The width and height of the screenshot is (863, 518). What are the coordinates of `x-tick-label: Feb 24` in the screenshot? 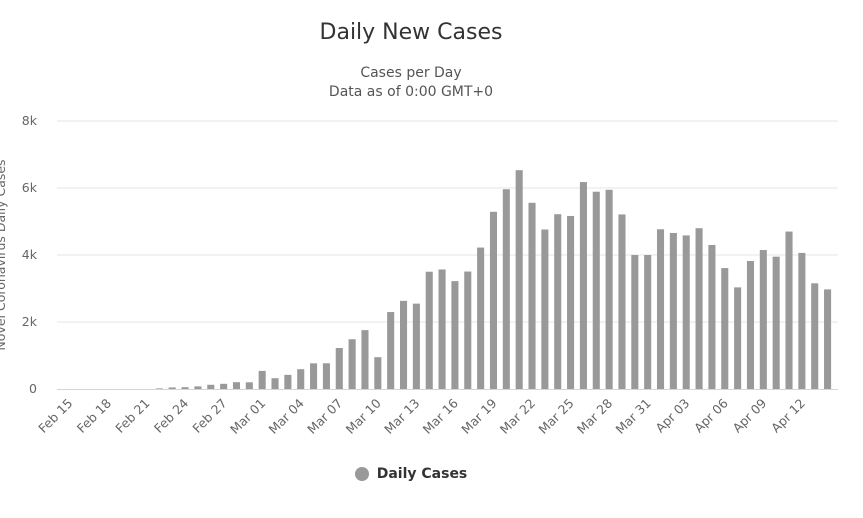 It's located at (171, 415).